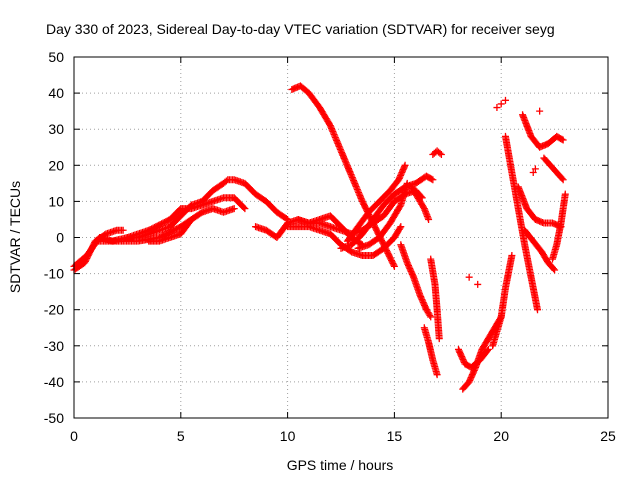 The width and height of the screenshot is (640, 480). Describe the element at coordinates (395, 436) in the screenshot. I see `x-tick-label: 15` at that location.